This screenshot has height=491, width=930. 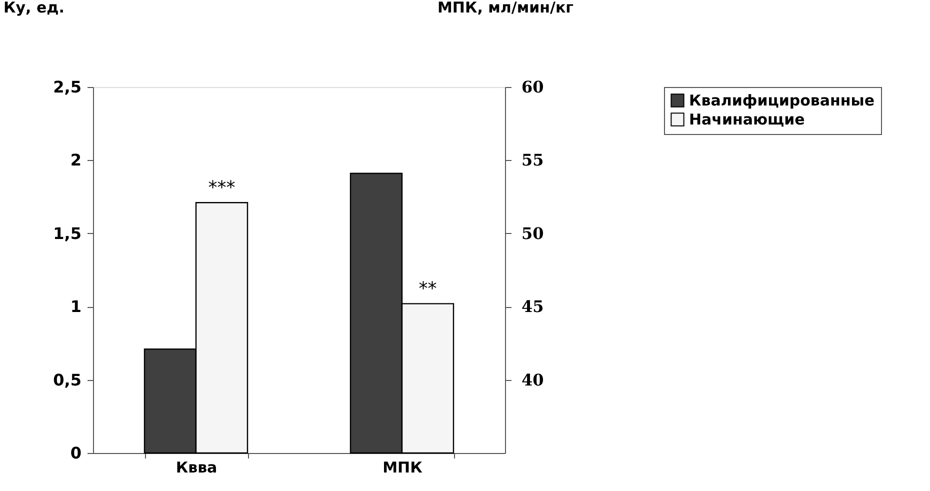 What do you see at coordinates (533, 87) in the screenshot?
I see `y2-tick-label: 60` at bounding box center [533, 87].